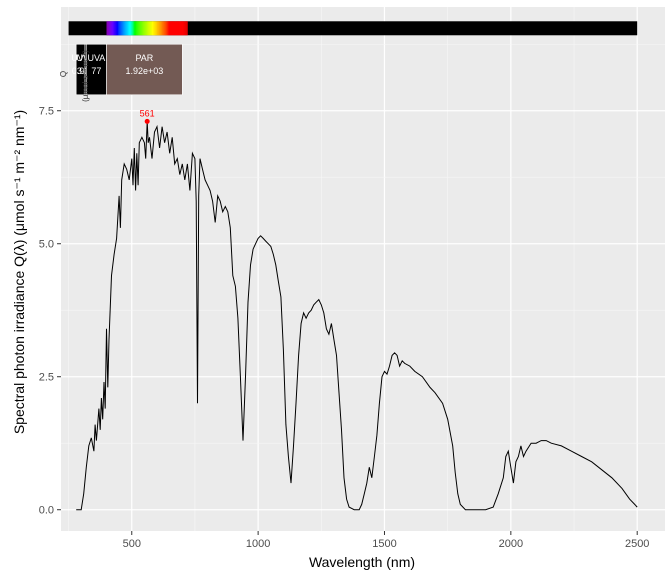  Describe the element at coordinates (132, 544) in the screenshot. I see `x-tick-label: 500` at that location.